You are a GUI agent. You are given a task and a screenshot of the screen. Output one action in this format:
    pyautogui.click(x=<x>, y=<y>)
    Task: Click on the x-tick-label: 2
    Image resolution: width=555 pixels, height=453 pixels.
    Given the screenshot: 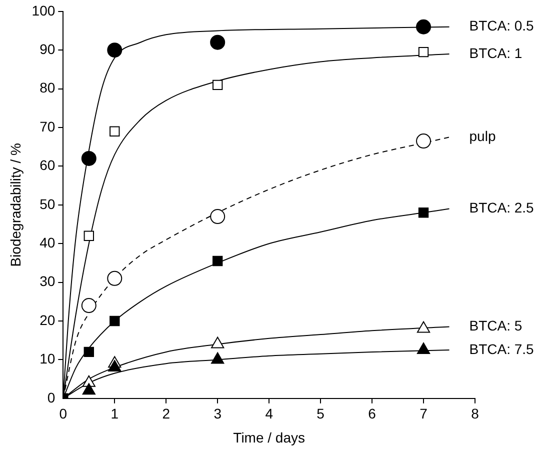 What is the action you would take?
    pyautogui.click(x=166, y=414)
    